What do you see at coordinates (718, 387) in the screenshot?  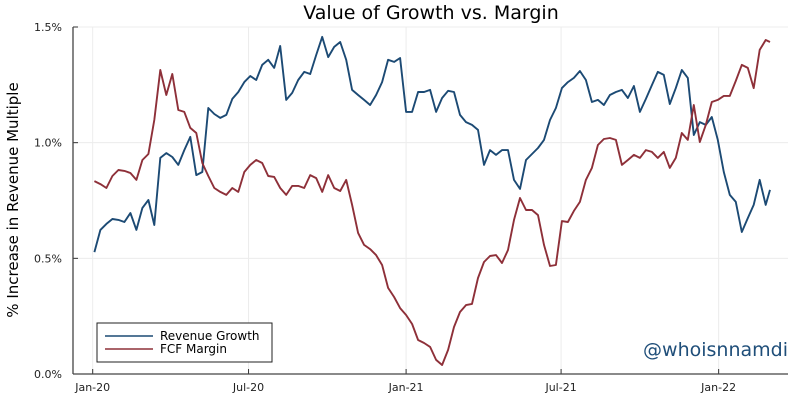 I see `x-tick-label: Jan-22` at bounding box center [718, 387].